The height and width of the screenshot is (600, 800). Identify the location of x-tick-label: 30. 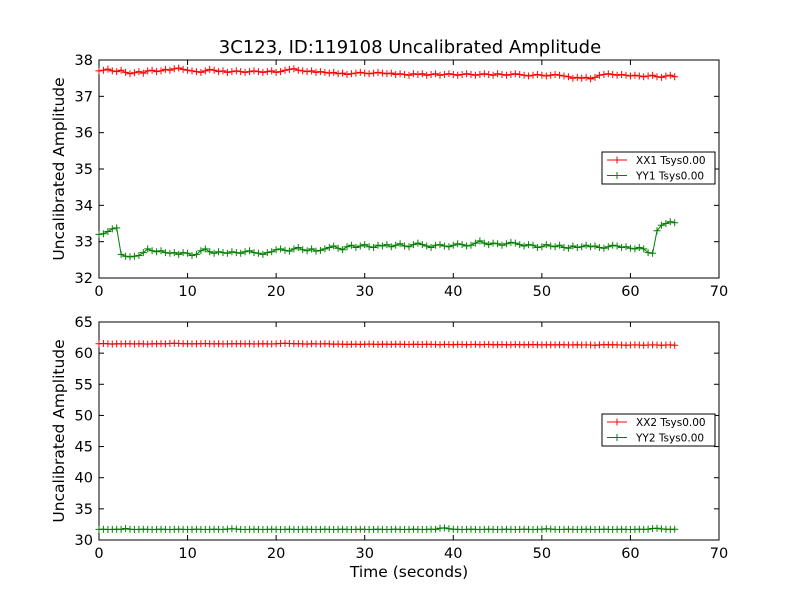
(364, 554).